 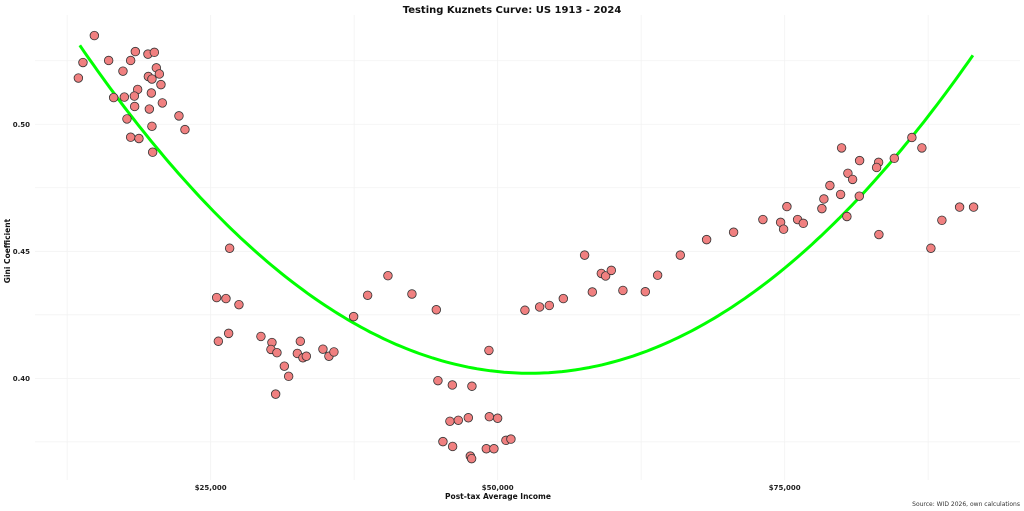 What do you see at coordinates (498, 488) in the screenshot?
I see `x-tick-label: $50,000` at bounding box center [498, 488].